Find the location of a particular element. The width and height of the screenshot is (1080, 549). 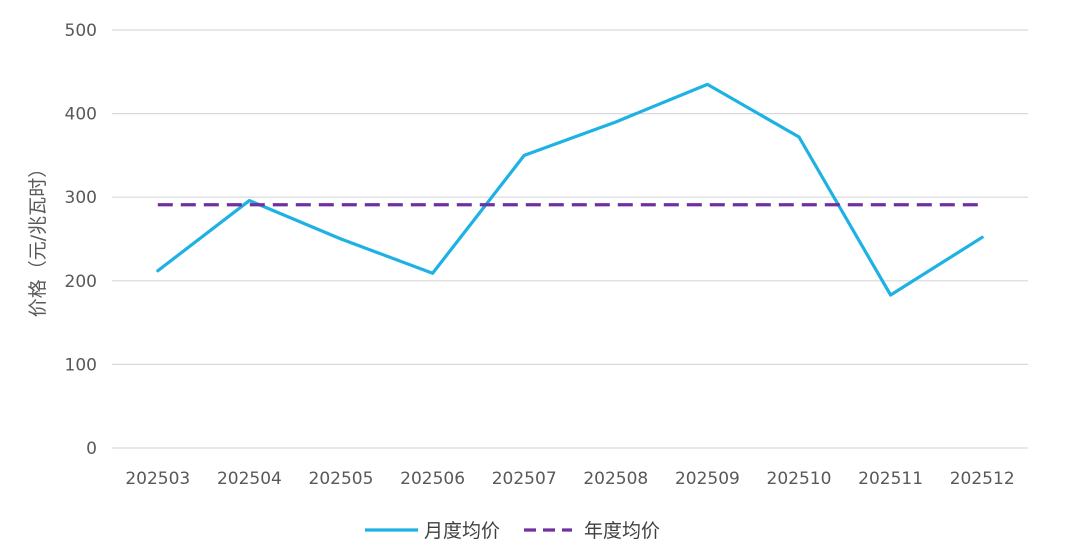

x-tick-label: 202509 is located at coordinates (707, 479).